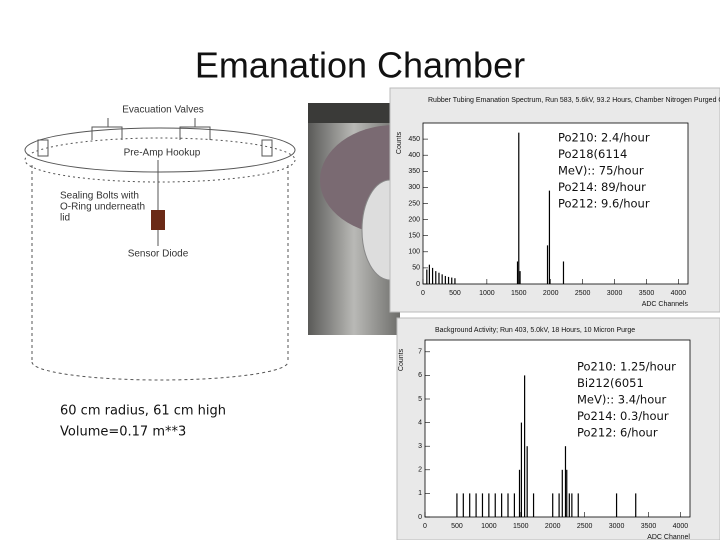 This screenshot has height=540, width=720. What do you see at coordinates (668, 537) in the screenshot?
I see `x-axis-label: ADC Channel` at bounding box center [668, 537].